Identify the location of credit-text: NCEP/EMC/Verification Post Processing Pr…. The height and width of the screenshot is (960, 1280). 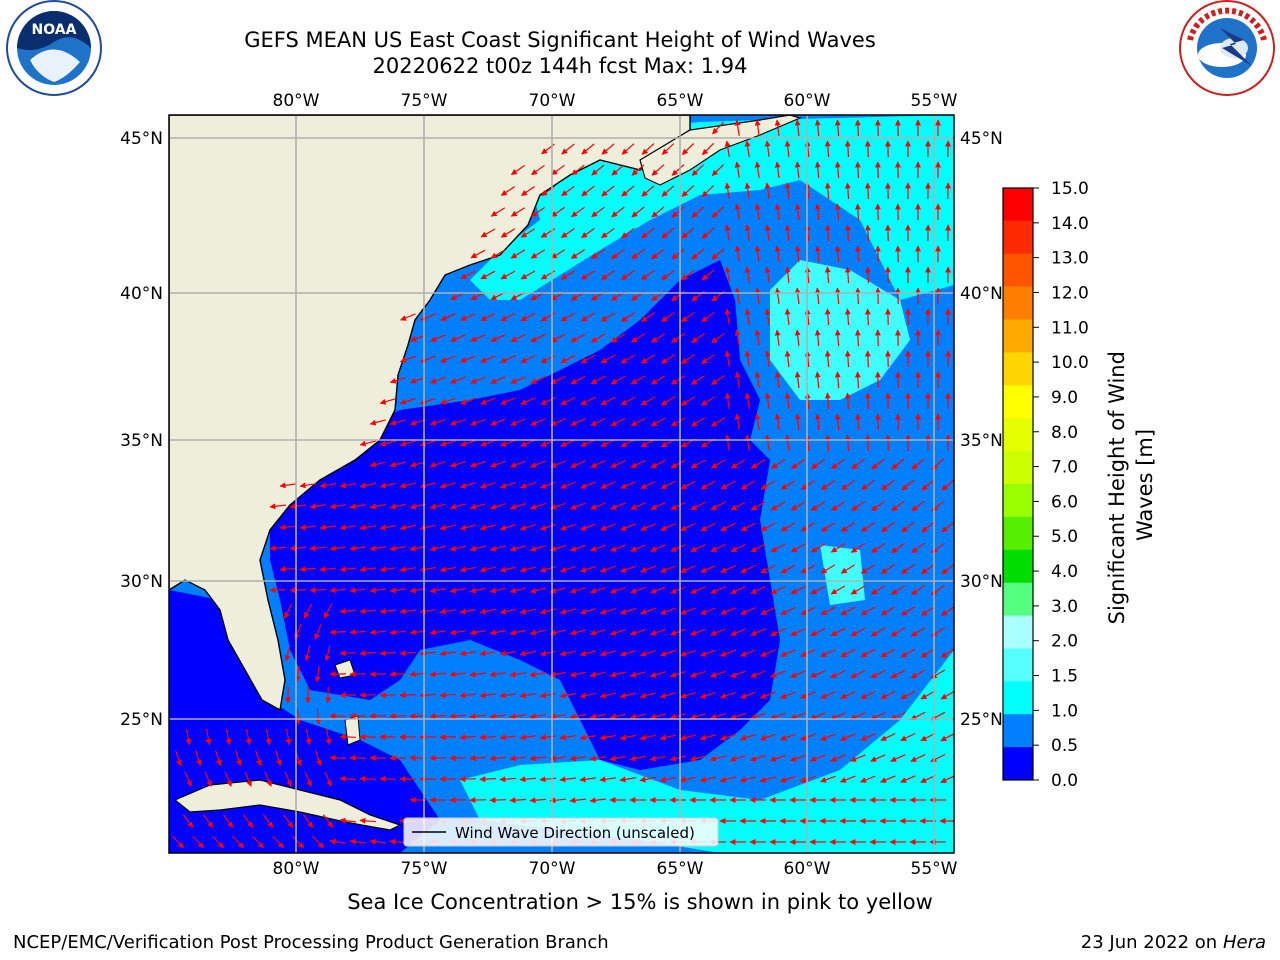
(311, 942).